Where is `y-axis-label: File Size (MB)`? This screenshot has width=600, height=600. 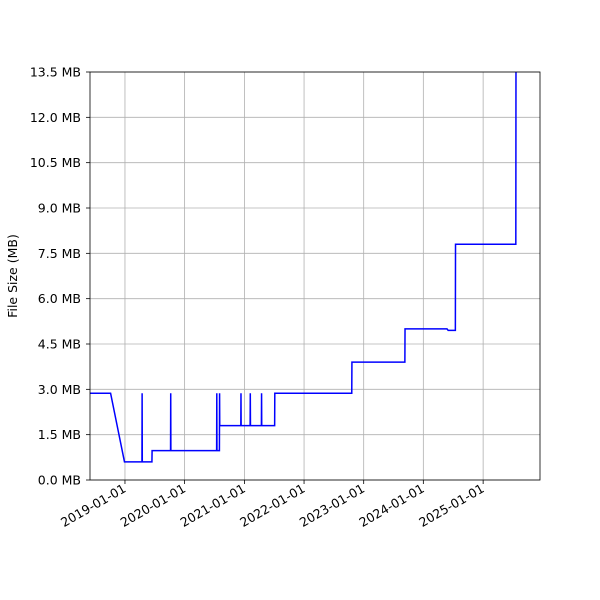 y-axis-label: File Size (MB) is located at coordinates (12, 276).